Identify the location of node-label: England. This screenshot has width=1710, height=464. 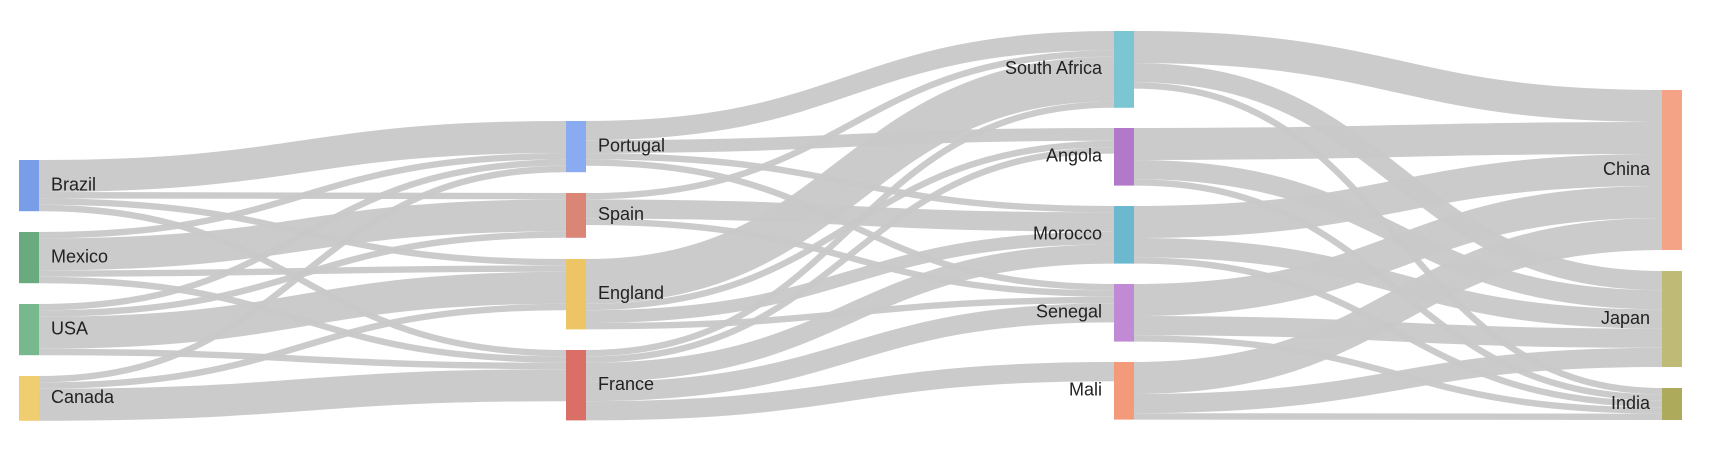
(631, 293).